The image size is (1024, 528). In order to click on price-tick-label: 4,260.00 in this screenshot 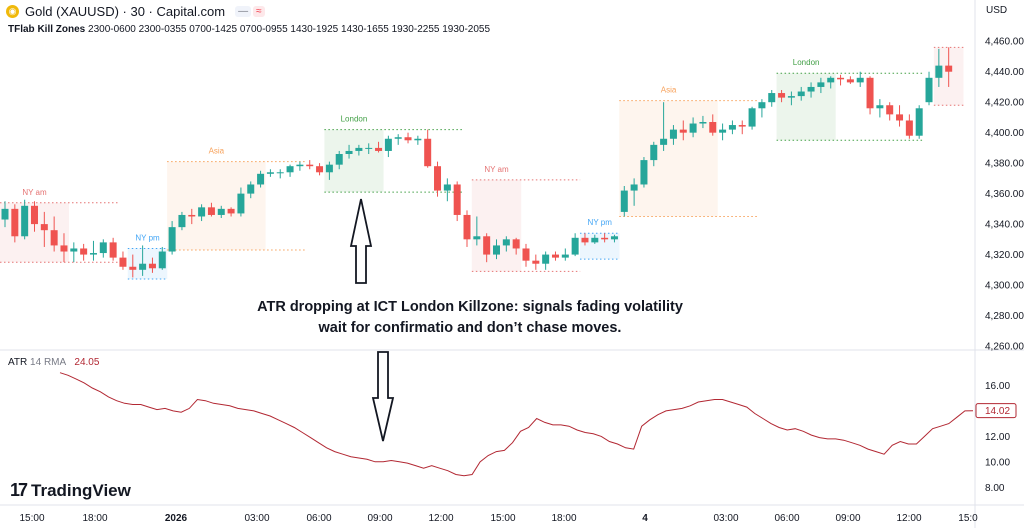, I will do `click(1004, 347)`.